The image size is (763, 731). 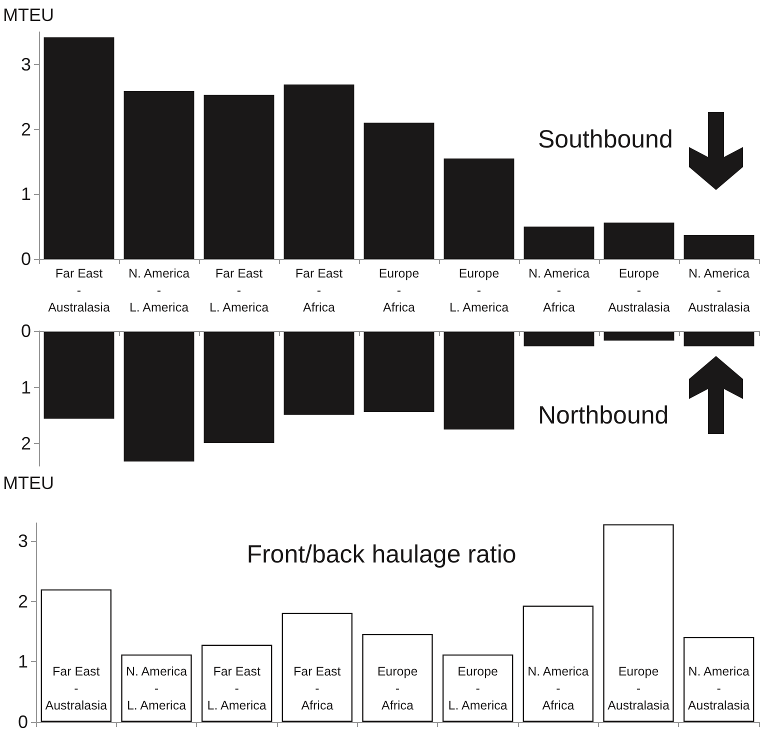 What do you see at coordinates (381, 554) in the screenshot?
I see `text: Front/back haulage ratio` at bounding box center [381, 554].